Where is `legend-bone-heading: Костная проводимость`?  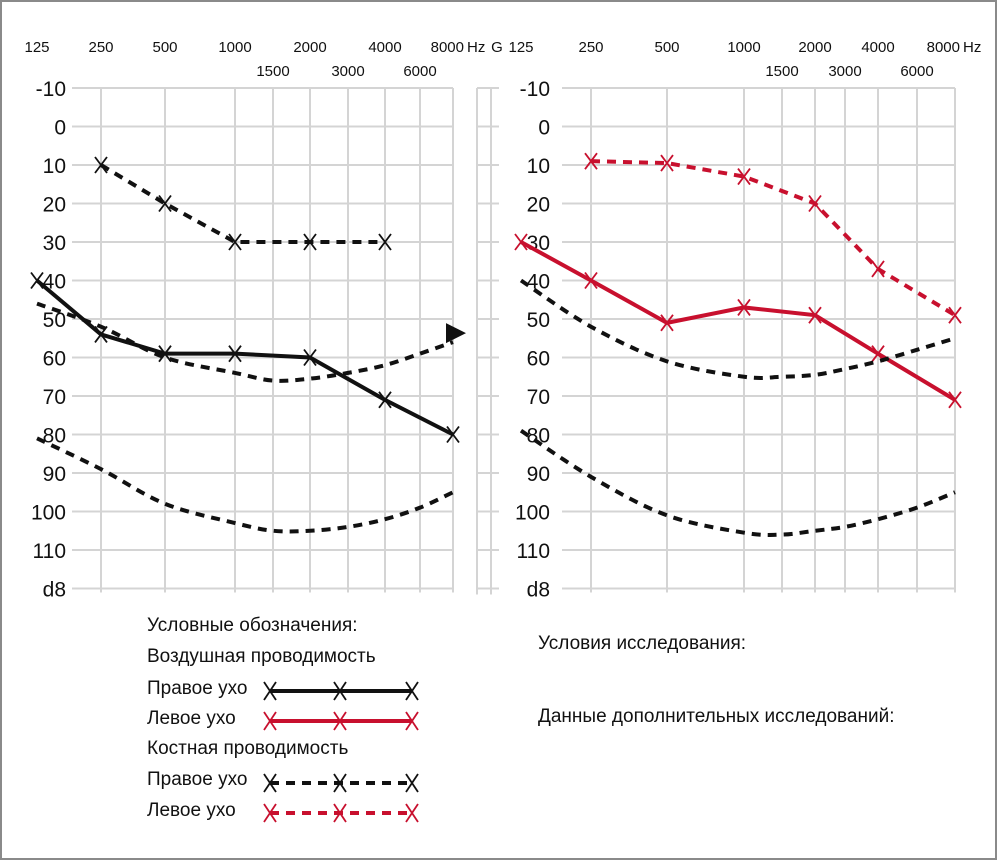
legend-bone-heading: Костная проводимость is located at coordinates (248, 748).